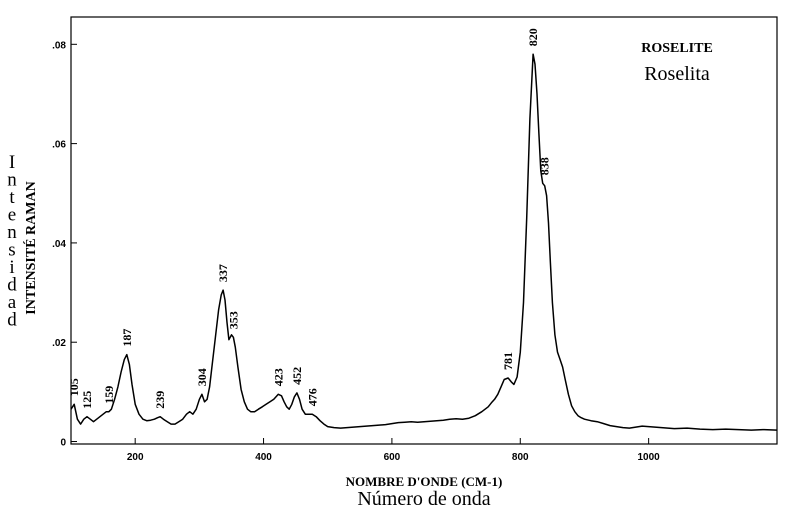 This screenshot has height=509, width=800. I want to click on y-label-letter: s, so click(11, 250).